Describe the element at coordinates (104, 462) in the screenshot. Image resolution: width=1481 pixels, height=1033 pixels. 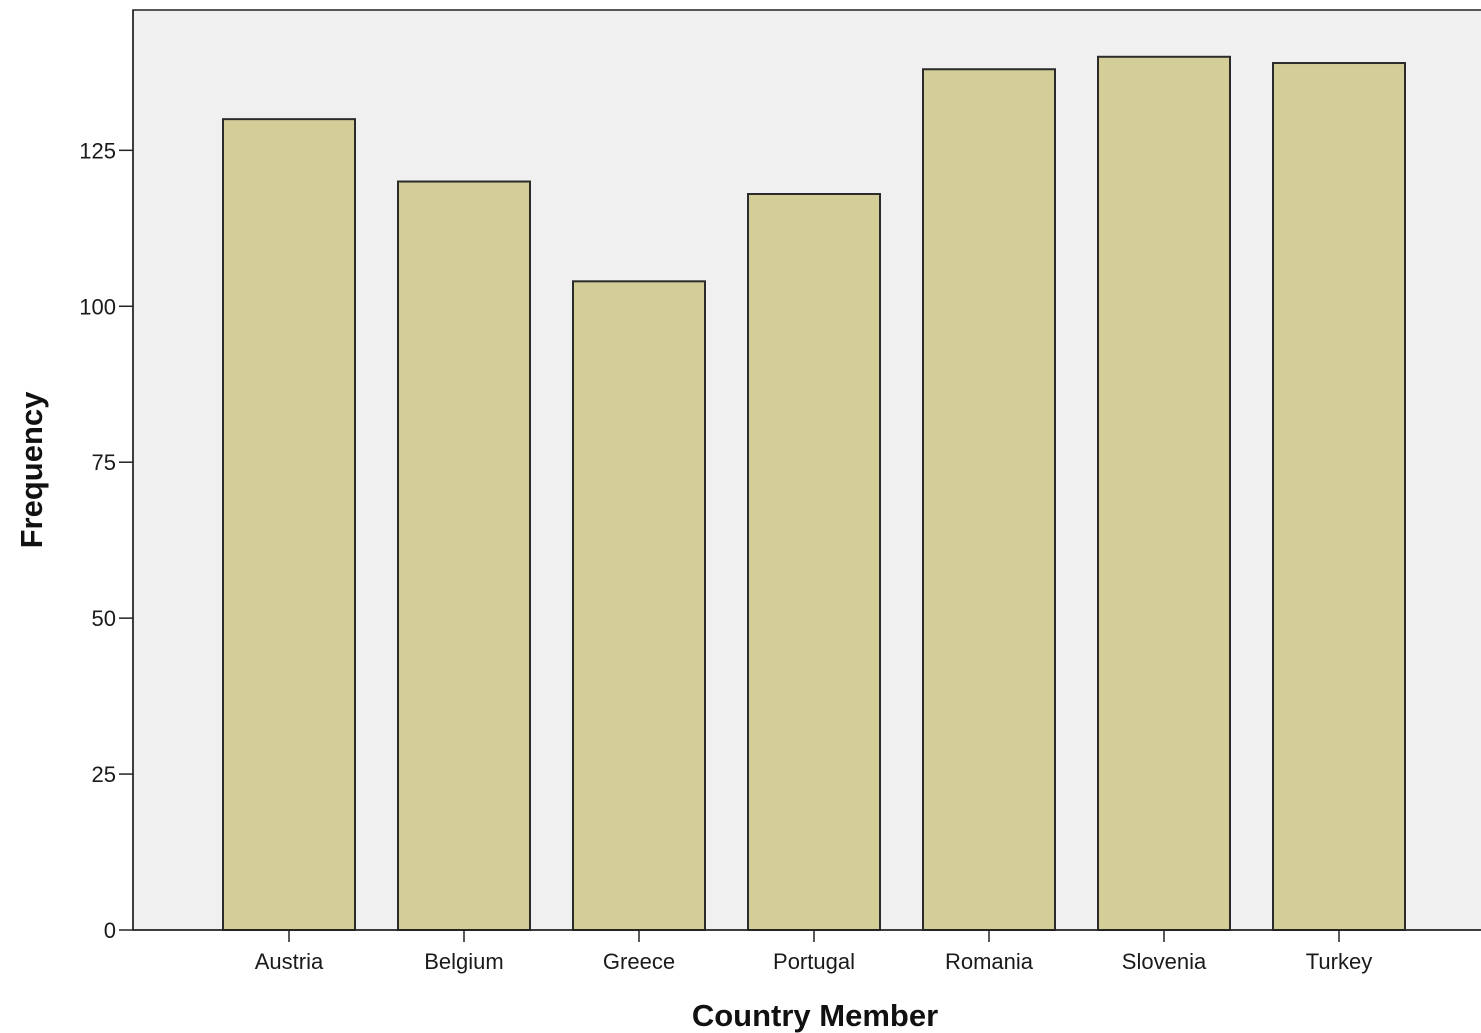
I see `y-tick-label: 75` at that location.